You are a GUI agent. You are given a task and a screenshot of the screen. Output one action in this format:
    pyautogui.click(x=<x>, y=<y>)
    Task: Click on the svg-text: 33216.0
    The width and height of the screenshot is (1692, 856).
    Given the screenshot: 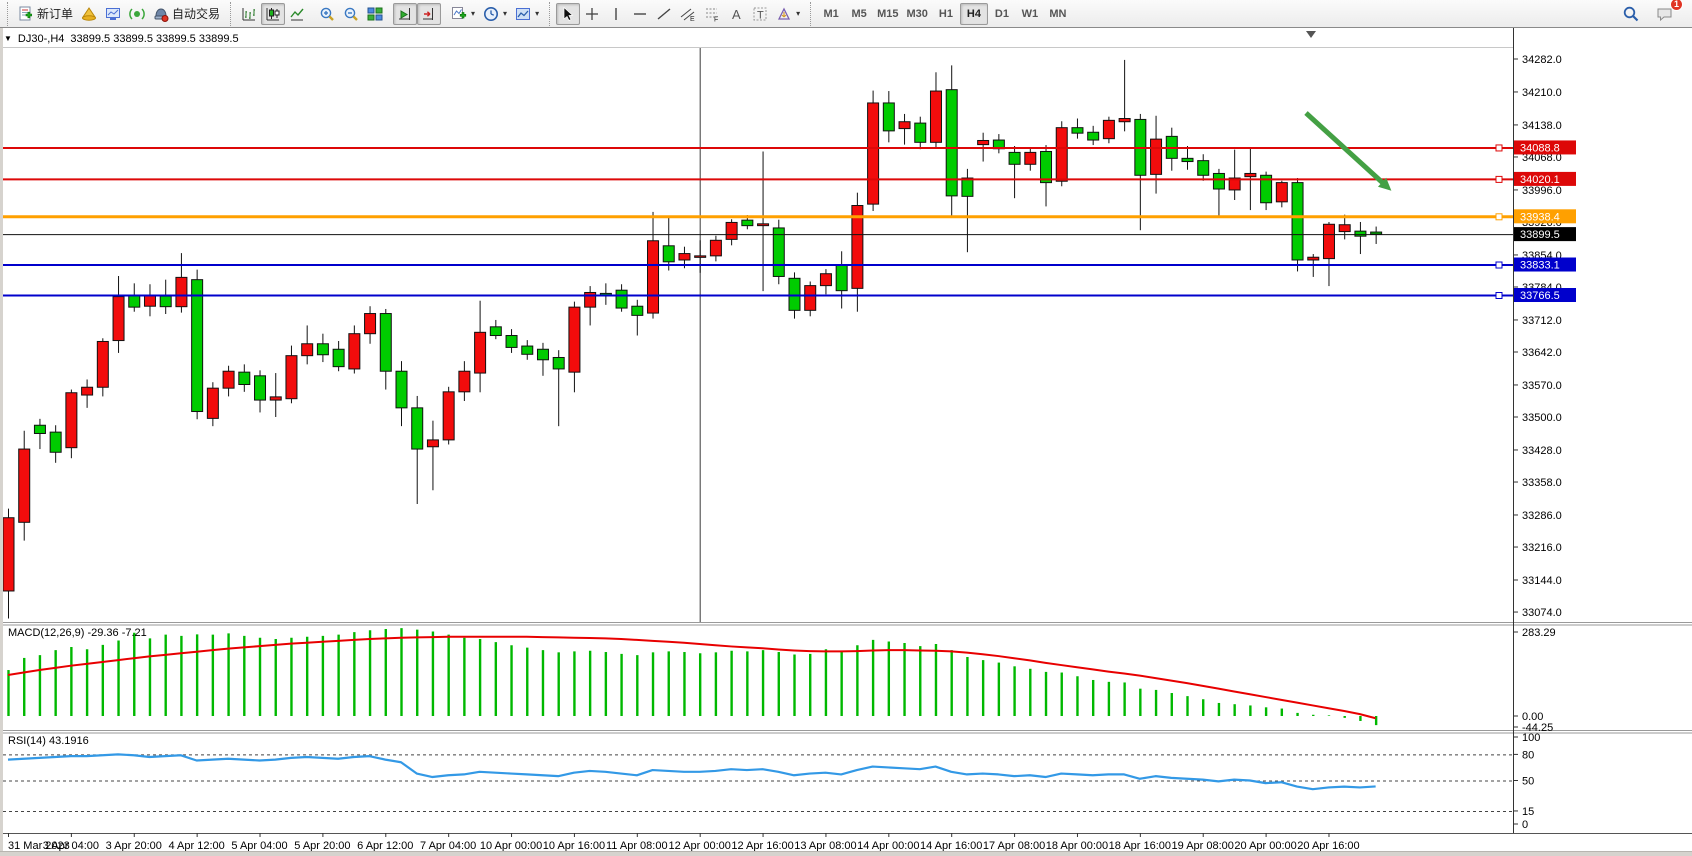 What is the action you would take?
    pyautogui.click(x=1542, y=548)
    